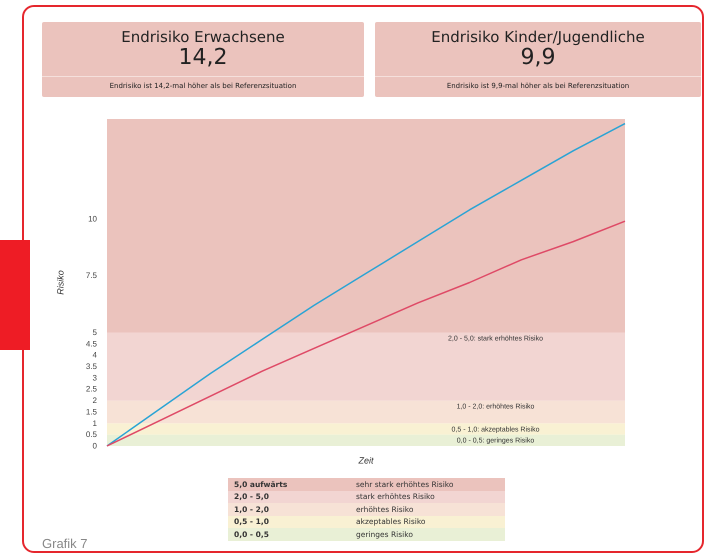  What do you see at coordinates (95, 355) in the screenshot?
I see `y-tick-label: 4` at bounding box center [95, 355].